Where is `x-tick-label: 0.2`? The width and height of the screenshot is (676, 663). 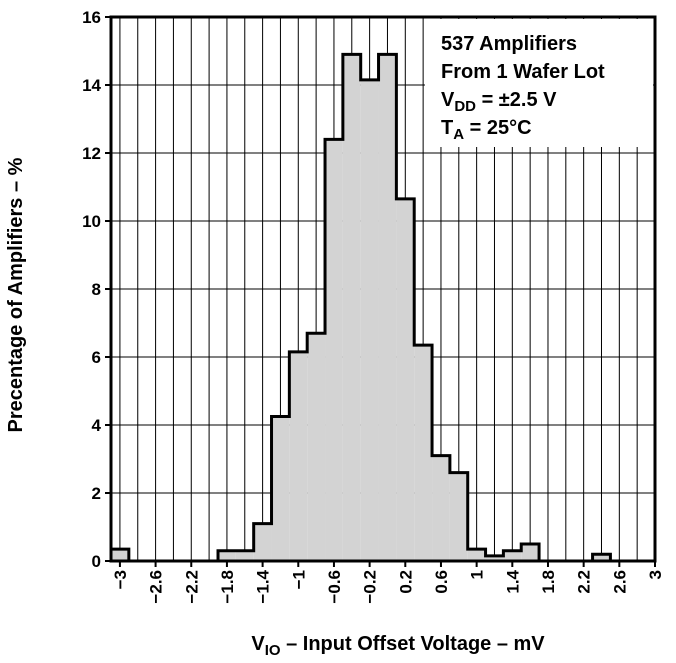
x-tick-label: 0.2 is located at coordinates (405, 582).